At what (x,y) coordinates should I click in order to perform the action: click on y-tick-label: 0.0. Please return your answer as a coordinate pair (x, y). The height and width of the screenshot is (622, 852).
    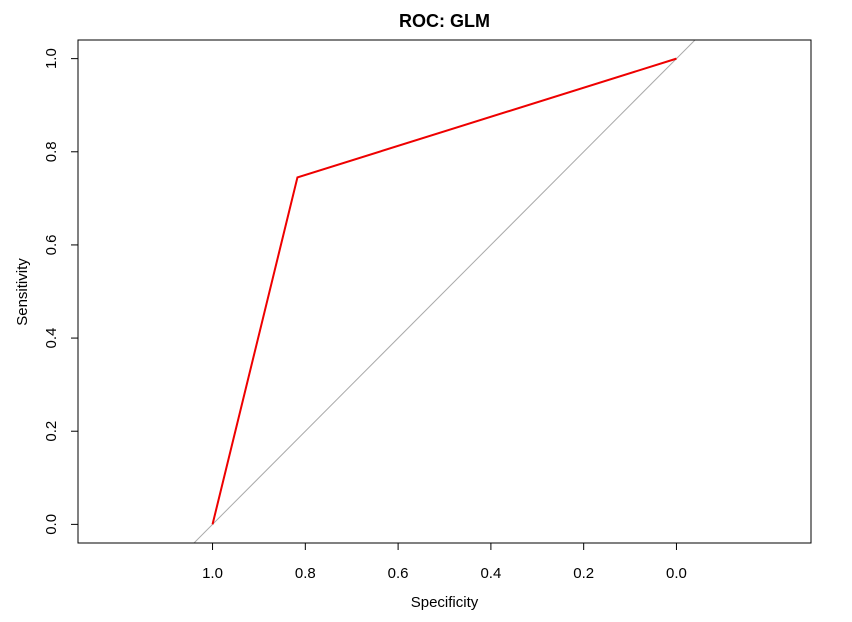
    Looking at the image, I should click on (51, 524).